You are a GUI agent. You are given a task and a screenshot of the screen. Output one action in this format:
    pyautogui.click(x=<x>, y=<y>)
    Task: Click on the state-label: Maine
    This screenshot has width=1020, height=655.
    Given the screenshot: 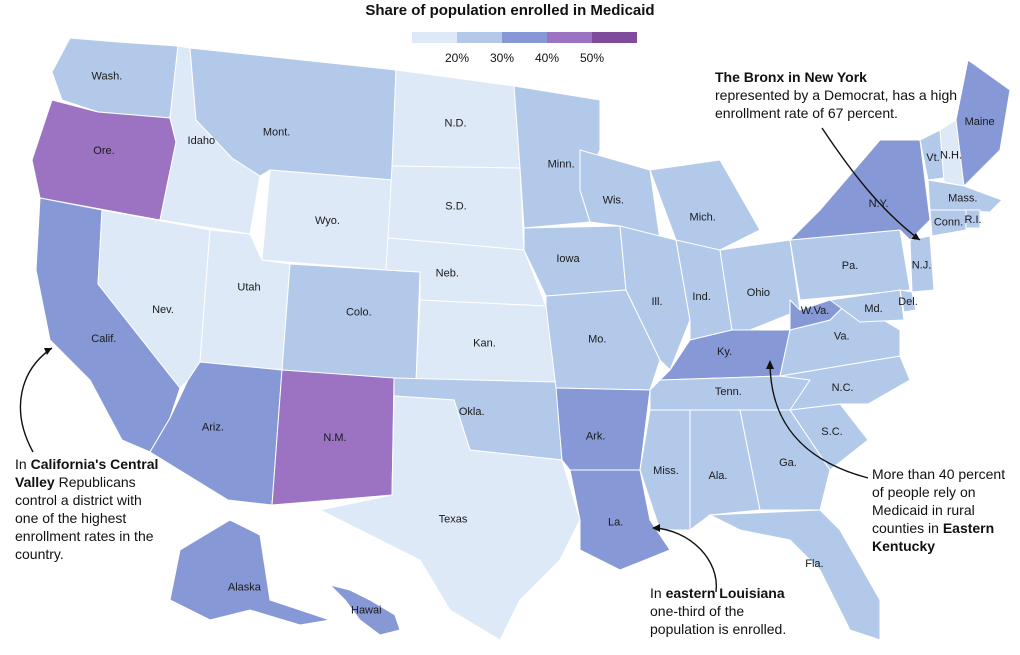 What is the action you would take?
    pyautogui.click(x=980, y=122)
    